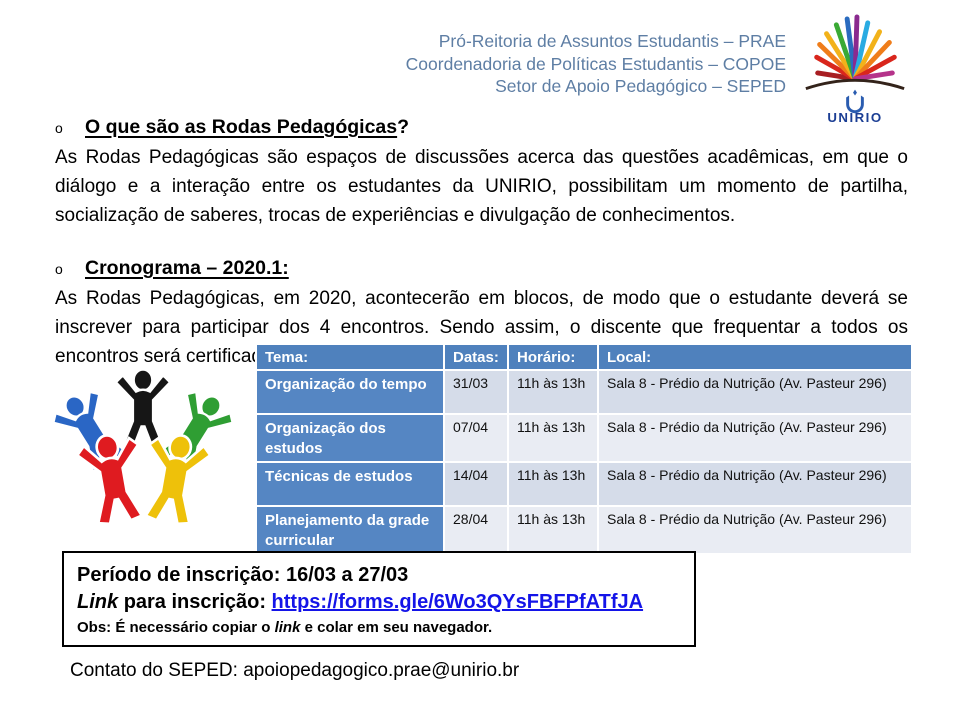 This screenshot has height=720, width=960. Describe the element at coordinates (855, 101) in the screenshot. I see `unirio-symbol-icon` at that location.